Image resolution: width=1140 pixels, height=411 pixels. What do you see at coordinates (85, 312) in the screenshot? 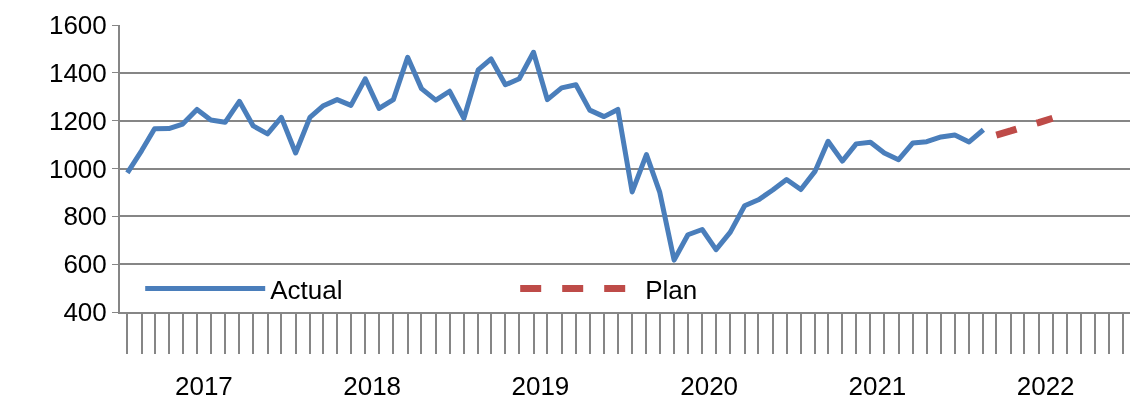
I see `y-tick-label: 400` at bounding box center [85, 312].